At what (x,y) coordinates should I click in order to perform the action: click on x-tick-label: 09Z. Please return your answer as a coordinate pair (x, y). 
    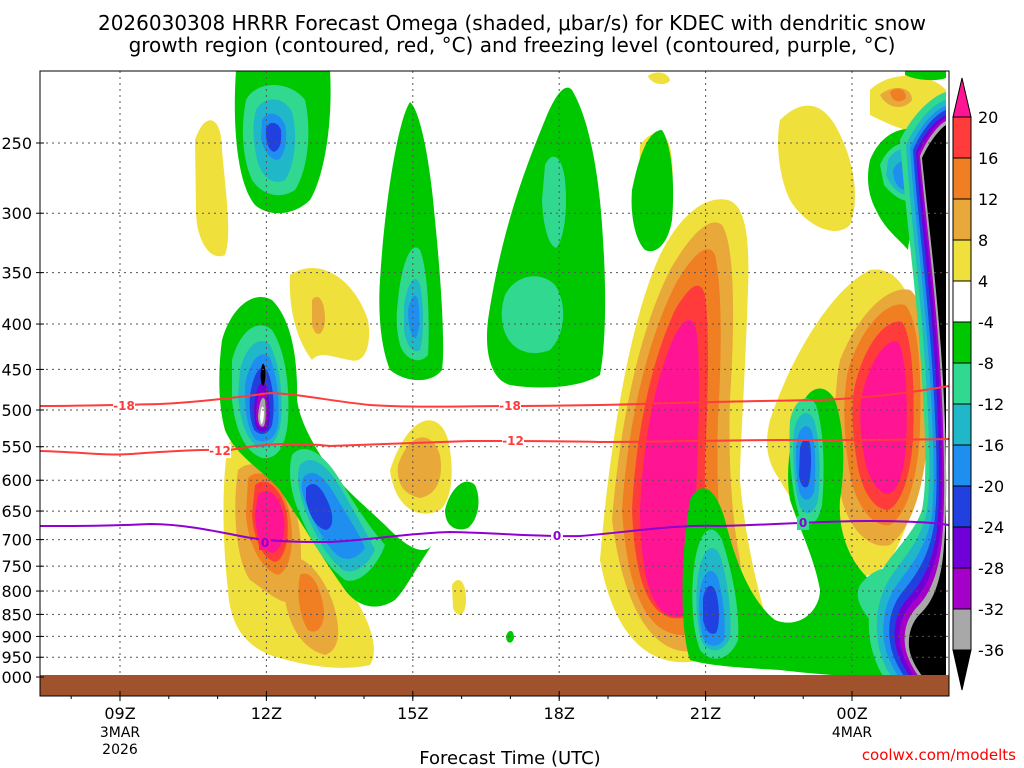
    Looking at the image, I should click on (119, 713).